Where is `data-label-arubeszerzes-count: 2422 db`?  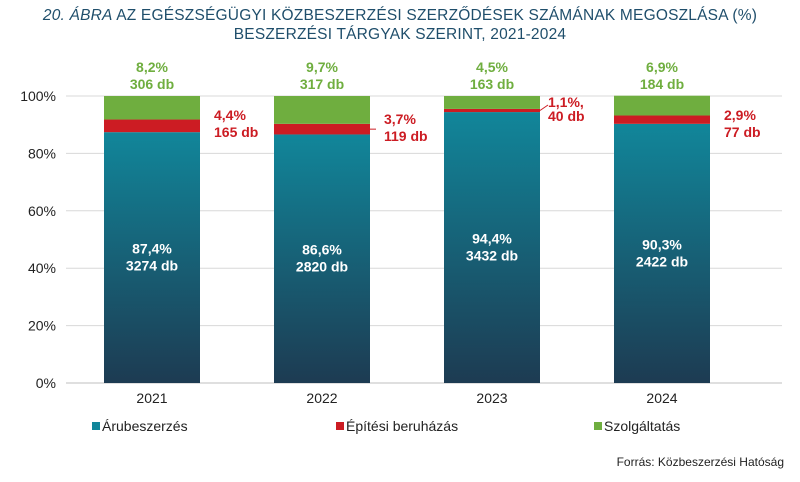
data-label-arubeszerzes-count: 2422 db is located at coordinates (662, 261).